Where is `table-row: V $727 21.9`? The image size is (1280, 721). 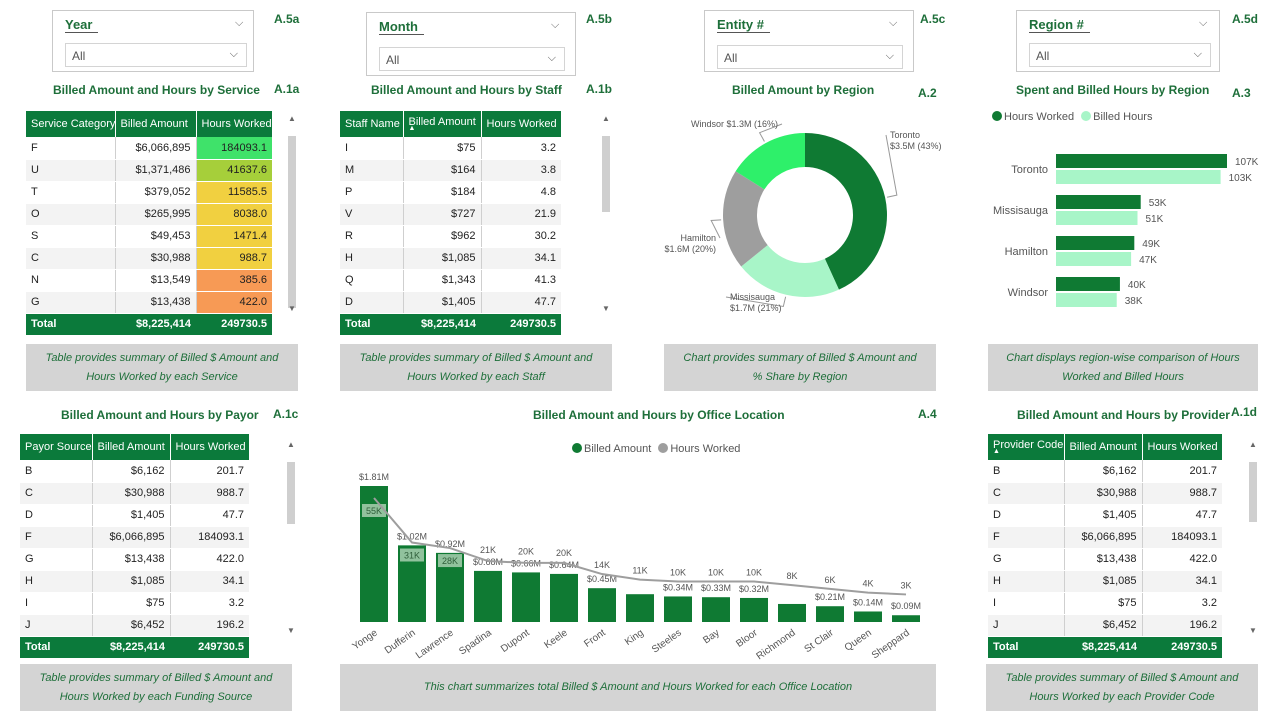
table-row: V $727 21.9 is located at coordinates (450, 214).